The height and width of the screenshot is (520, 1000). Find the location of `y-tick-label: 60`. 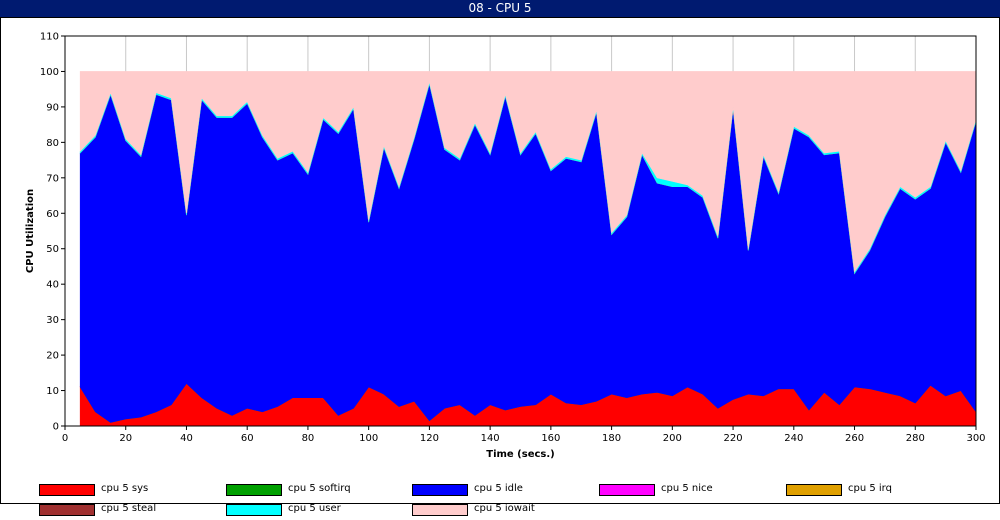

y-tick-label: 60 is located at coordinates (52, 214).